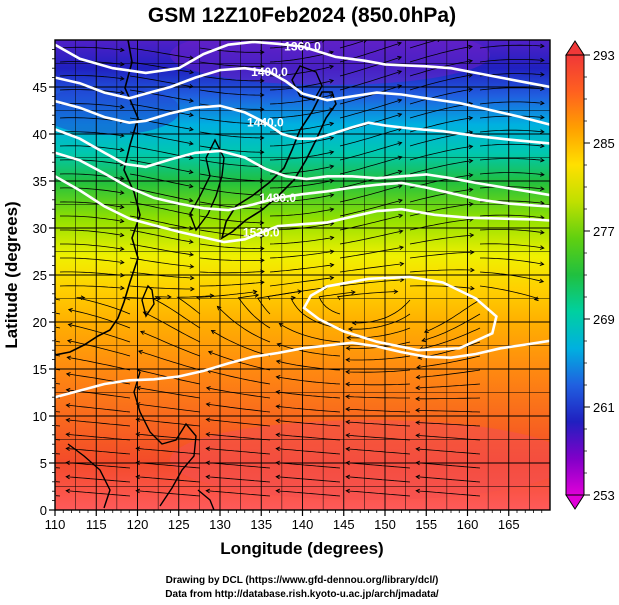 The image size is (619, 605). Describe the element at coordinates (426, 524) in the screenshot. I see `x-tick-label: 155` at that location.